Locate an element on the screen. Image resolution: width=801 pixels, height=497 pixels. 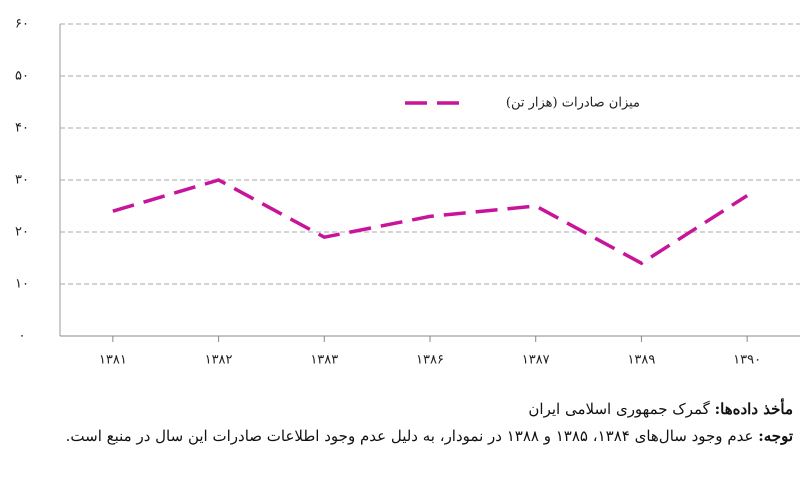
x-tick-label: ۱۳۸۱ is located at coordinates (113, 360).